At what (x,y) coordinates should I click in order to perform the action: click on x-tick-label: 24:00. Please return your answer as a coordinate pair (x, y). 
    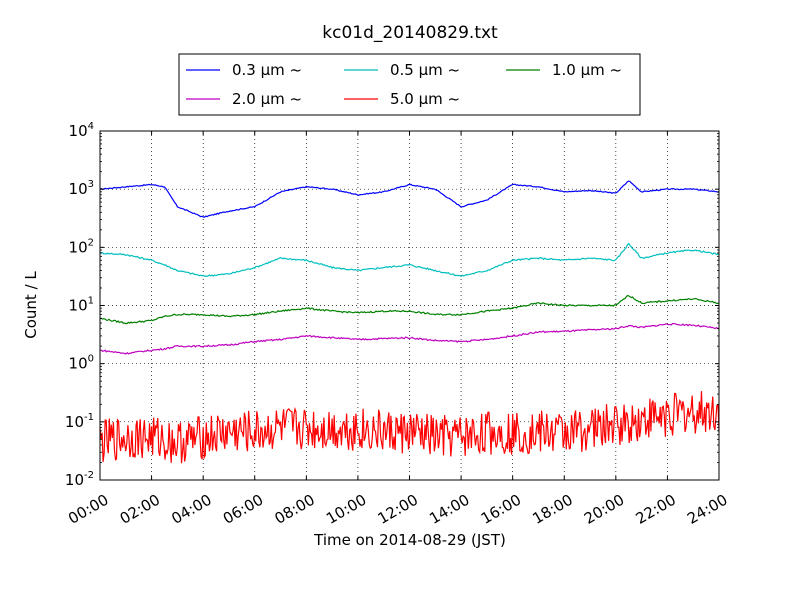
    Looking at the image, I should click on (707, 509).